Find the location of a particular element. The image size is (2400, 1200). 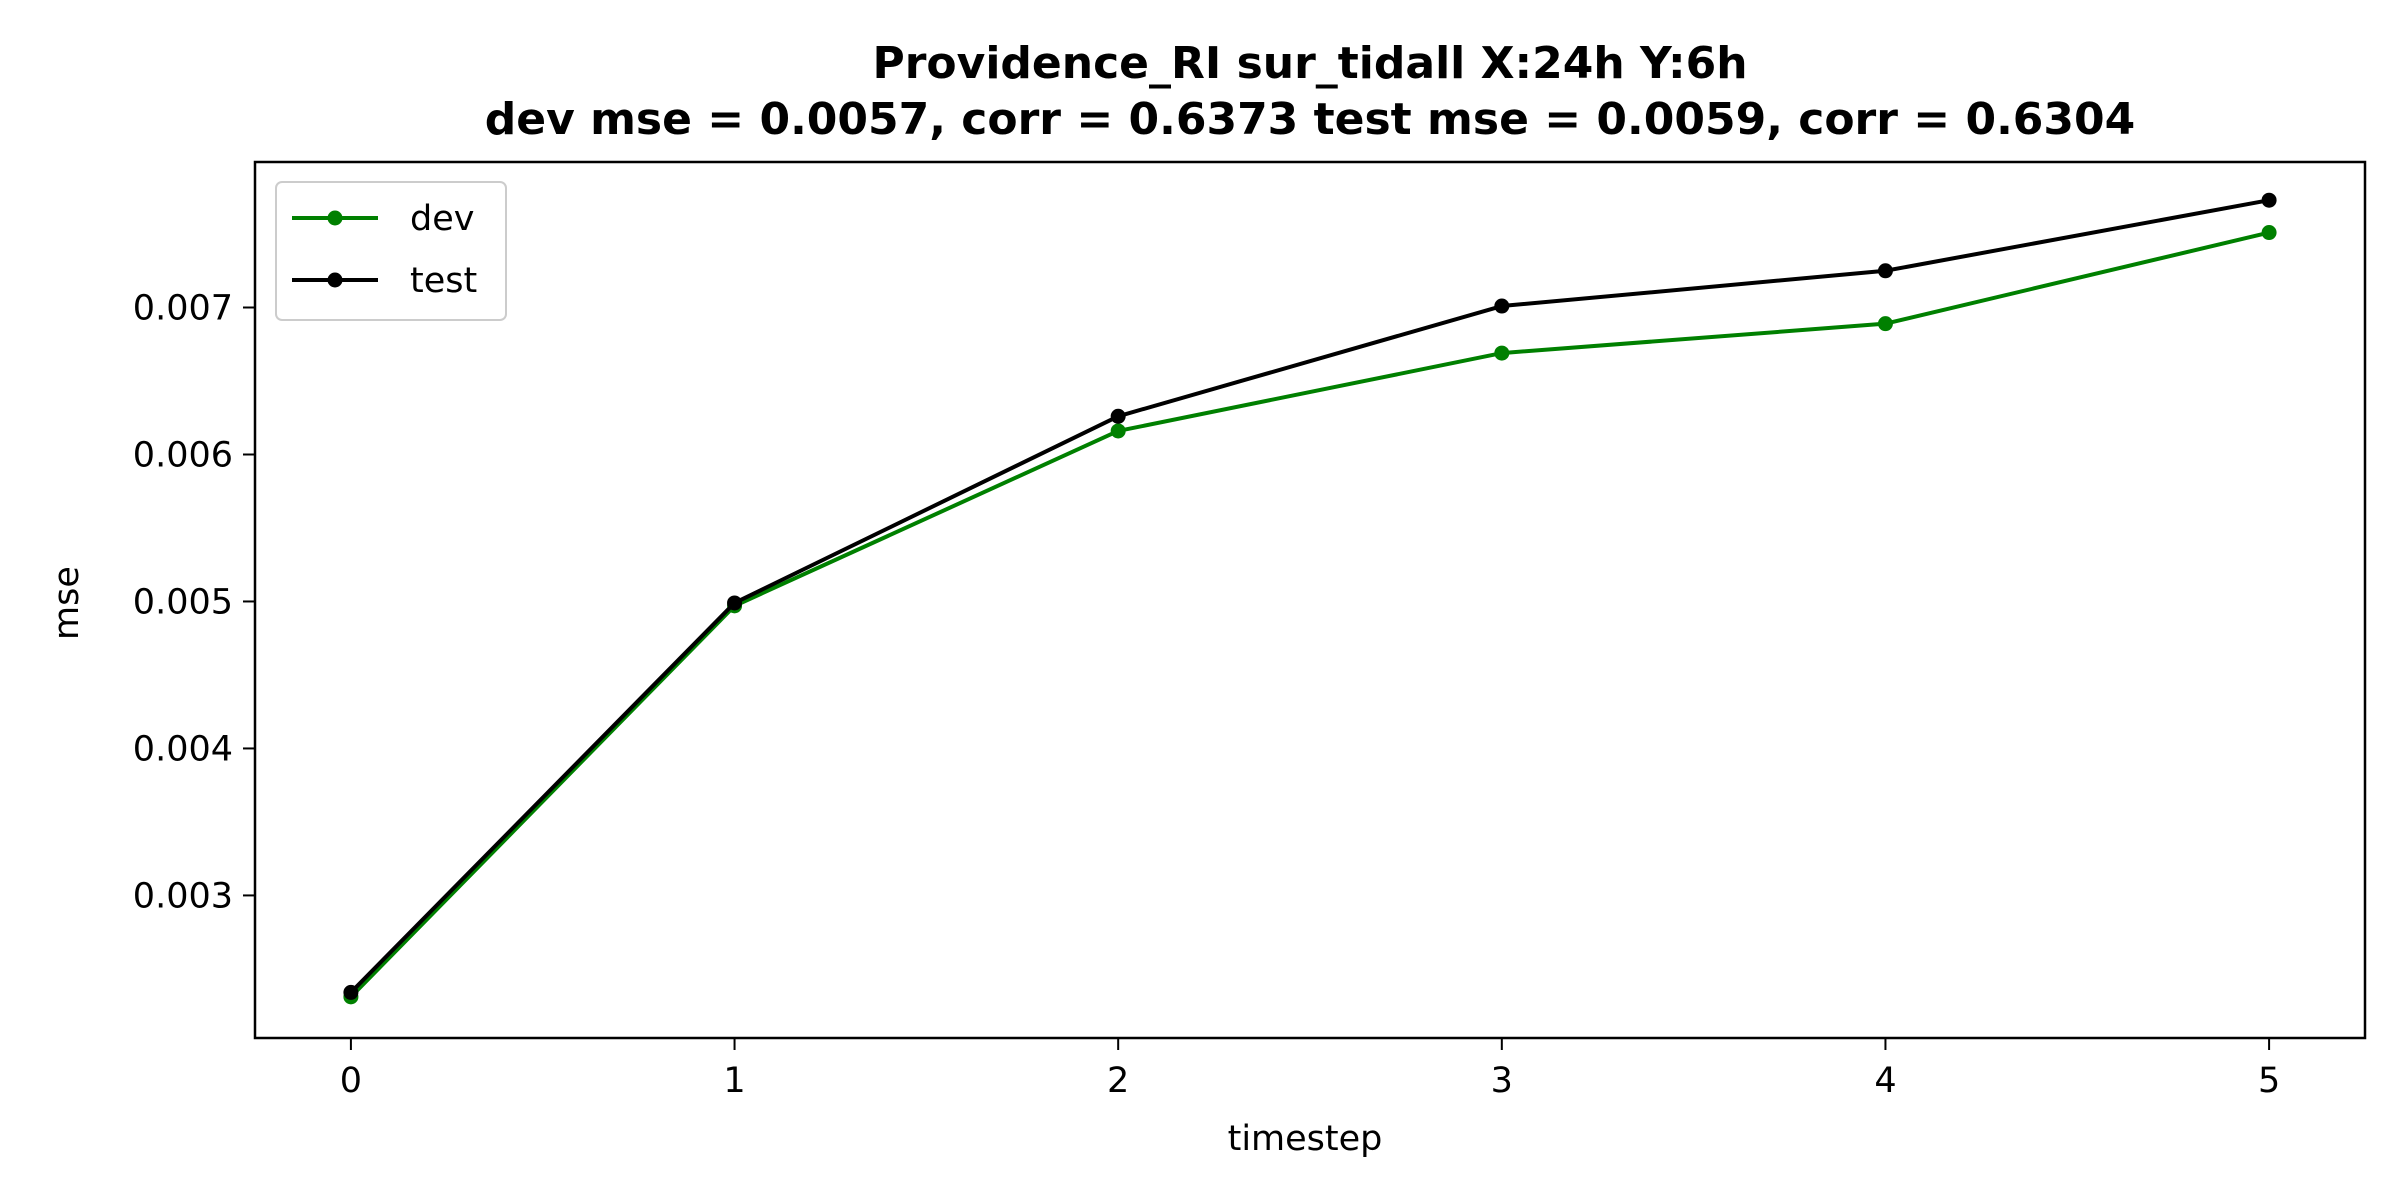

y-axis-label: mse is located at coordinates (67, 603).